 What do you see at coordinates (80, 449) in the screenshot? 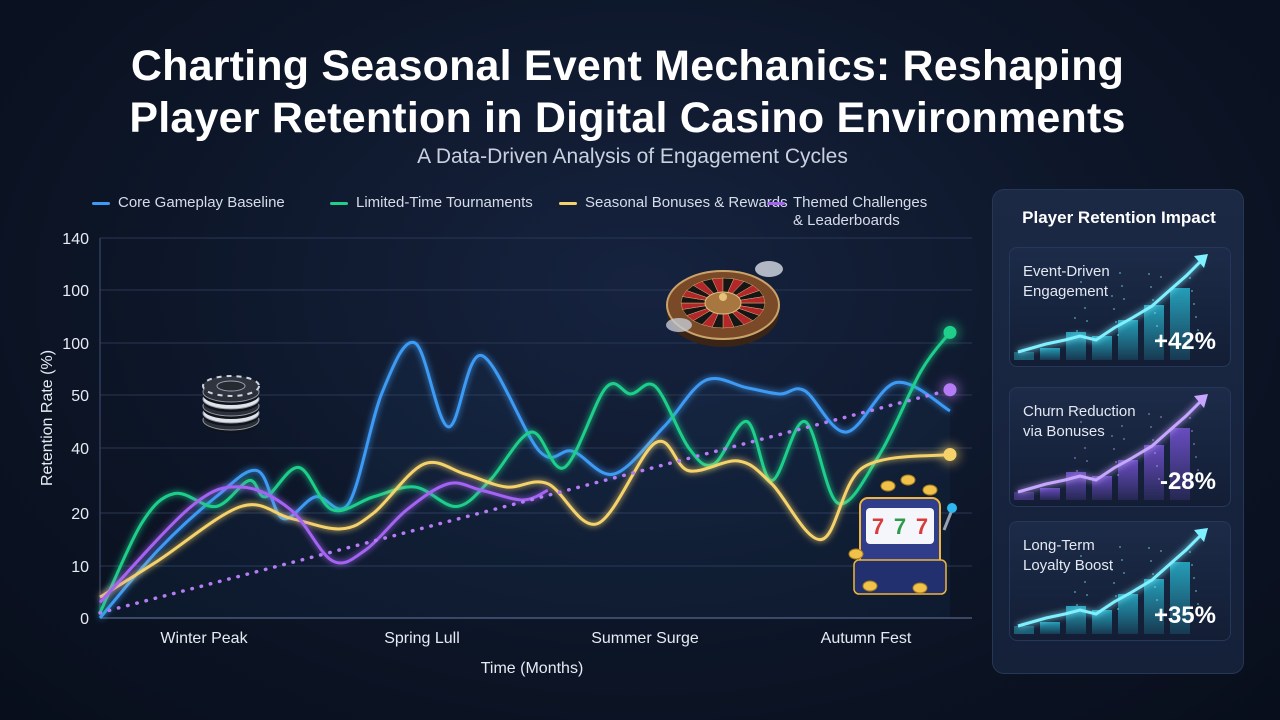
I see `y-tick-label: 40` at bounding box center [80, 449].